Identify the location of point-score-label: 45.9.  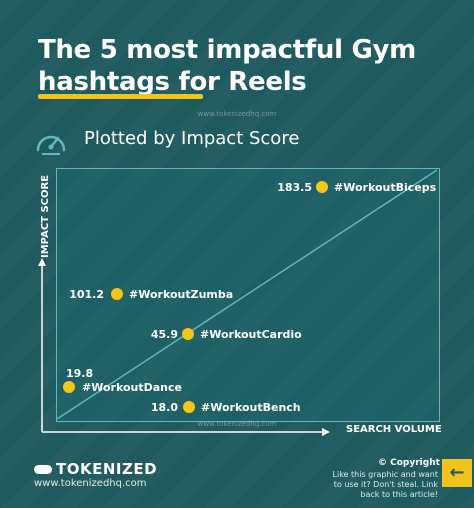
(164, 334).